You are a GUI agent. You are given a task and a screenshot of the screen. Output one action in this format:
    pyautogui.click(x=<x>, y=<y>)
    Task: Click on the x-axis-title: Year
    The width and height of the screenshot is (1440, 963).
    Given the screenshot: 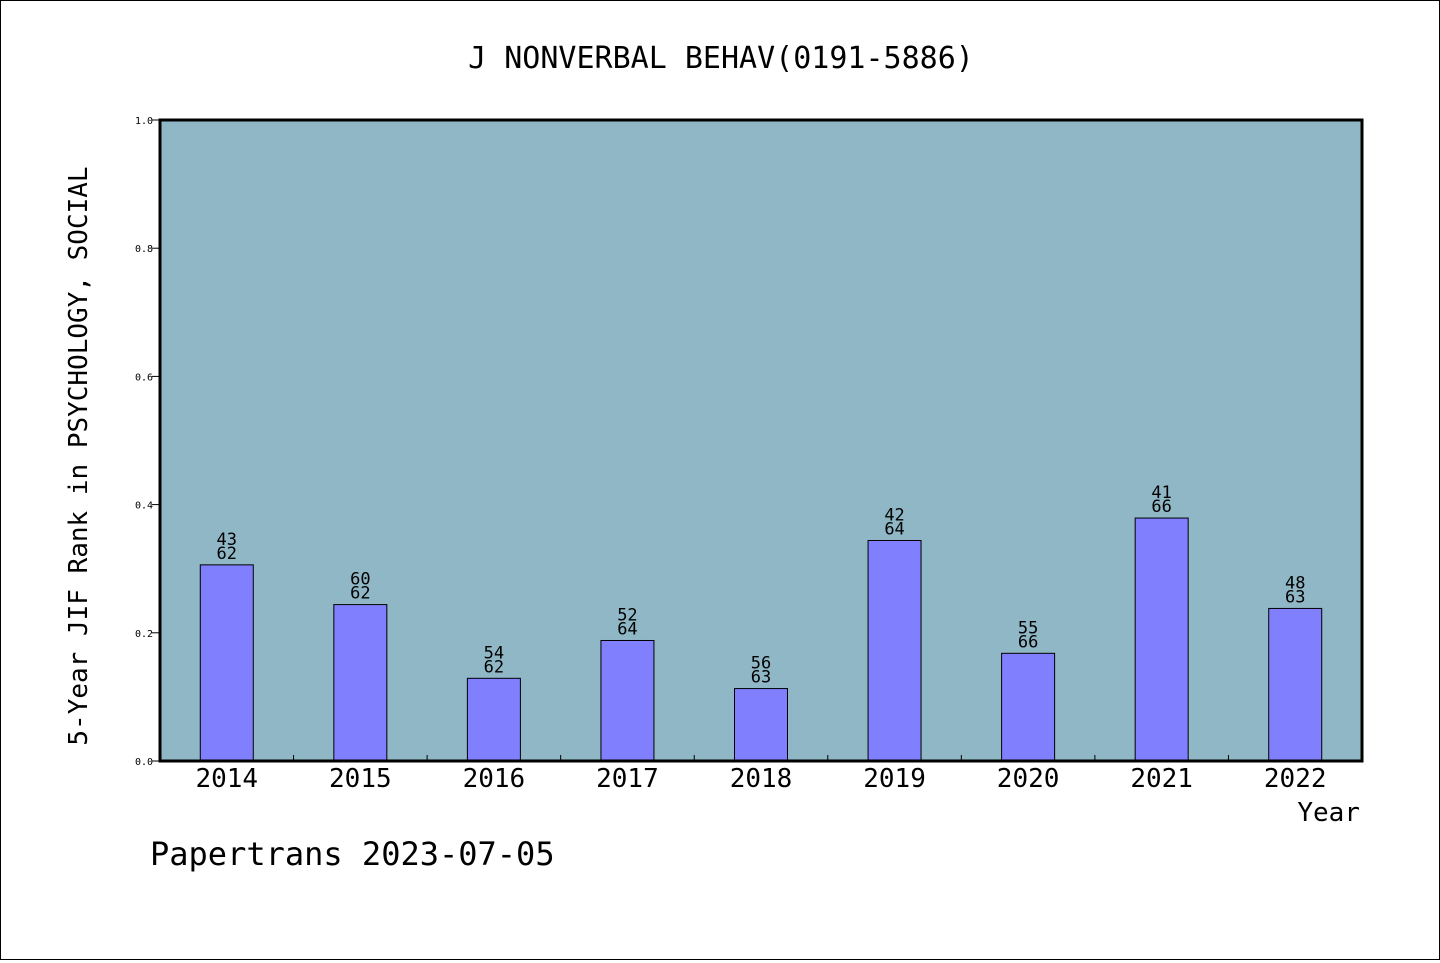 What is the action you would take?
    pyautogui.click(x=1328, y=813)
    